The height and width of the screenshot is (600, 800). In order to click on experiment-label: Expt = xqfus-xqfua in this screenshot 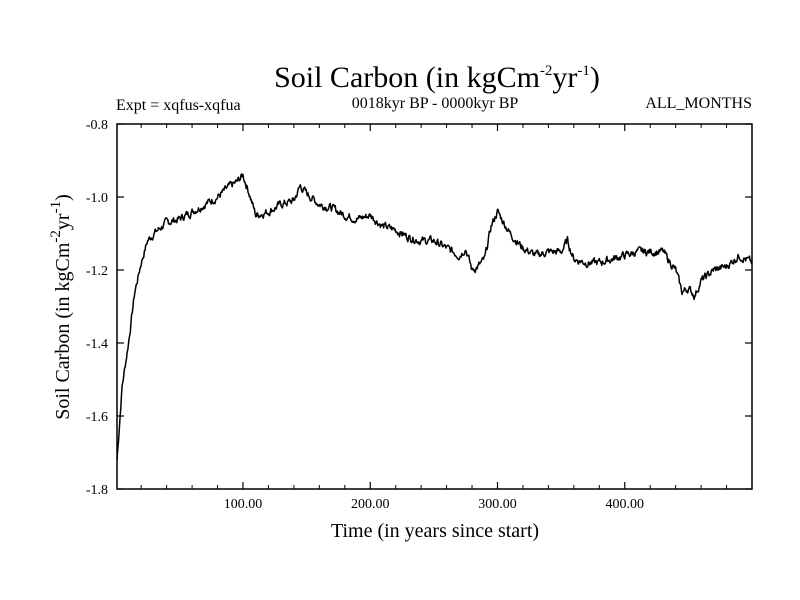, I will do `click(178, 105)`.